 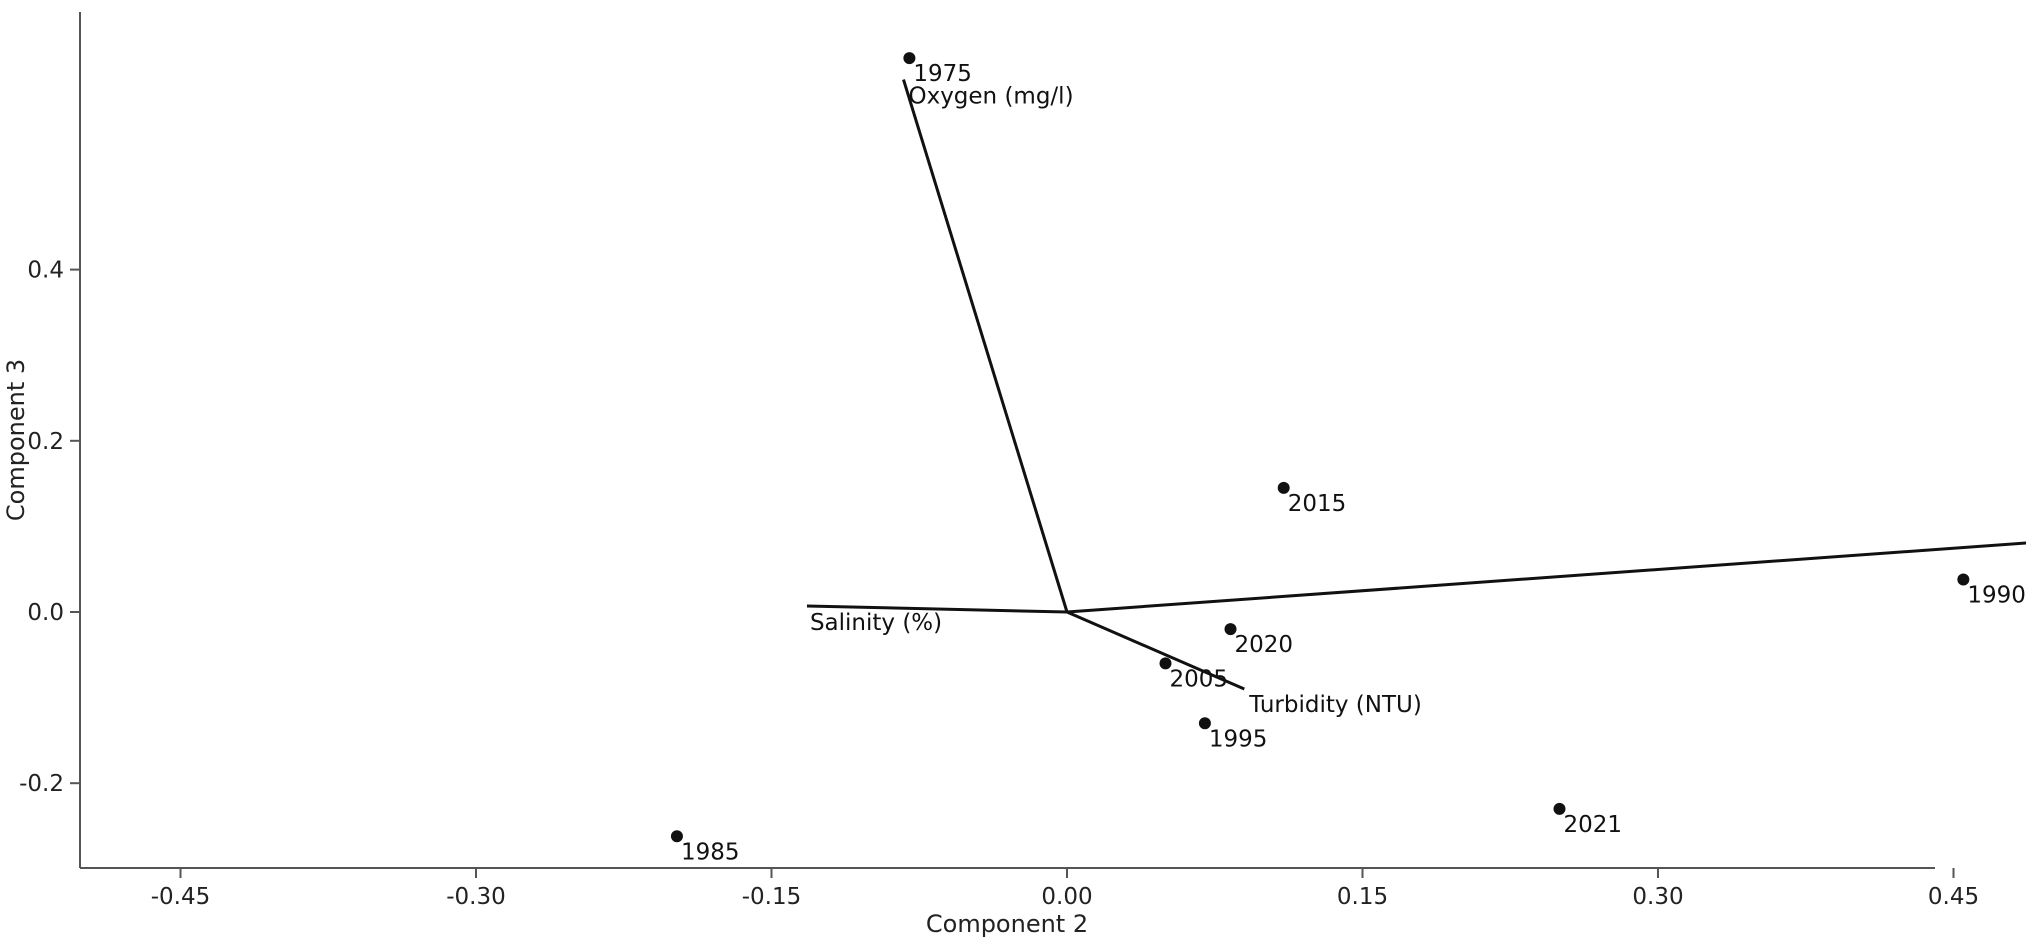 I want to click on loading-label: Turbidity (NTU), so click(x=1335, y=705).